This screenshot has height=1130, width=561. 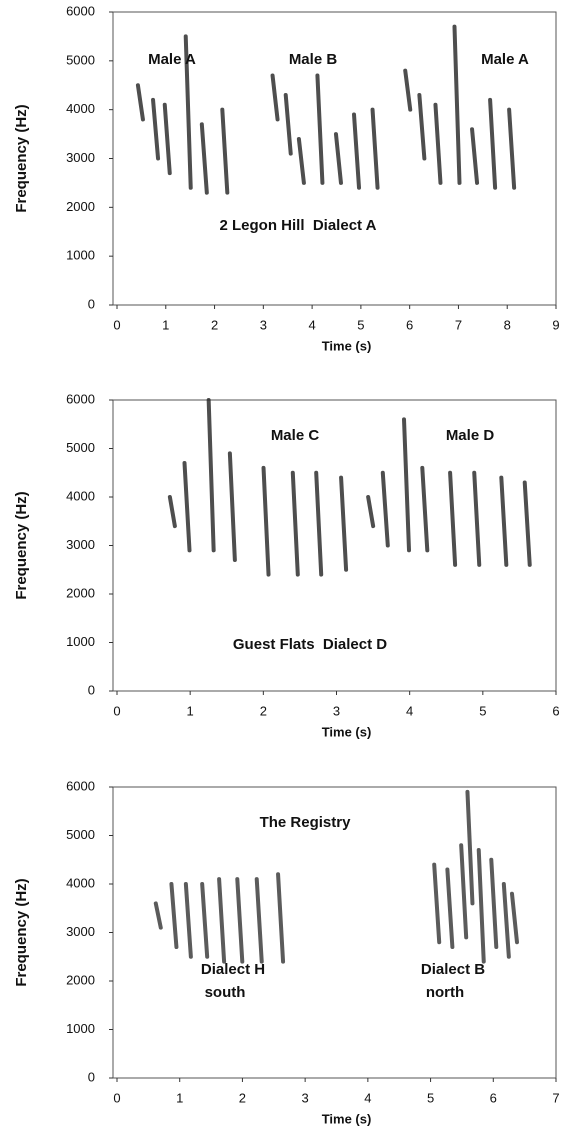 What do you see at coordinates (295, 435) in the screenshot?
I see `annotation: Male C` at bounding box center [295, 435].